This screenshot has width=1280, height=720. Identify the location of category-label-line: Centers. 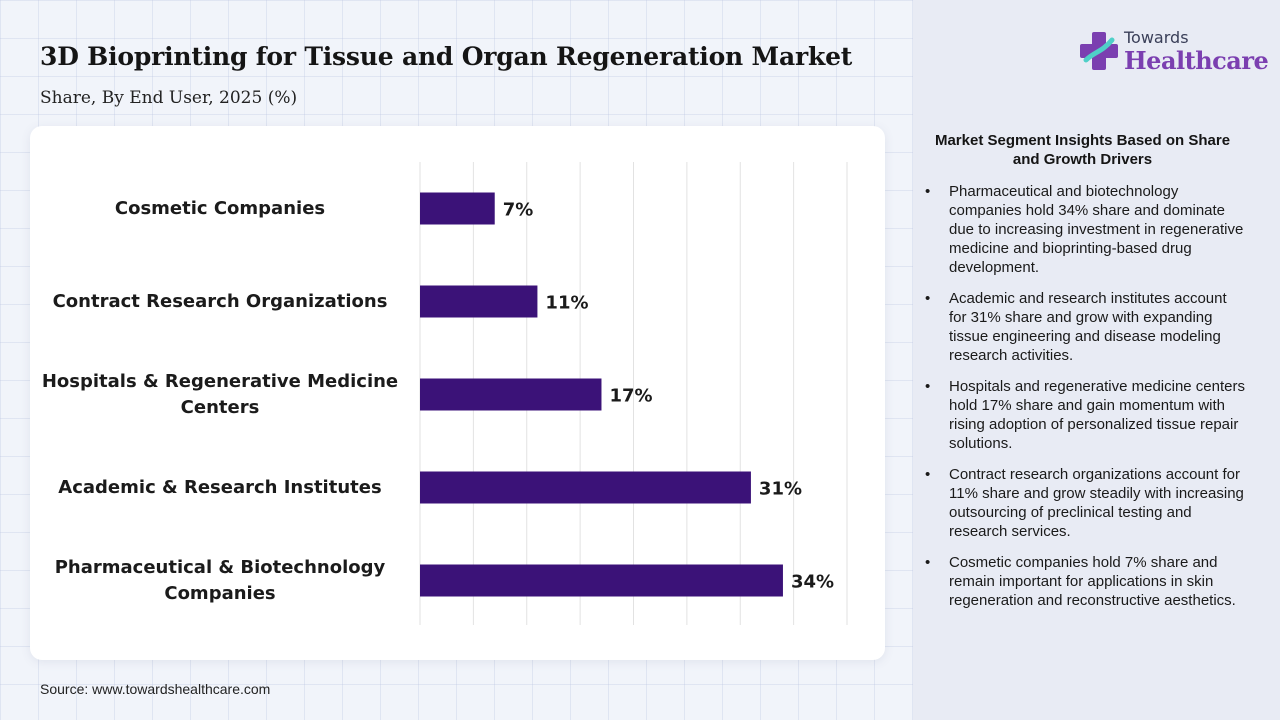
(220, 407).